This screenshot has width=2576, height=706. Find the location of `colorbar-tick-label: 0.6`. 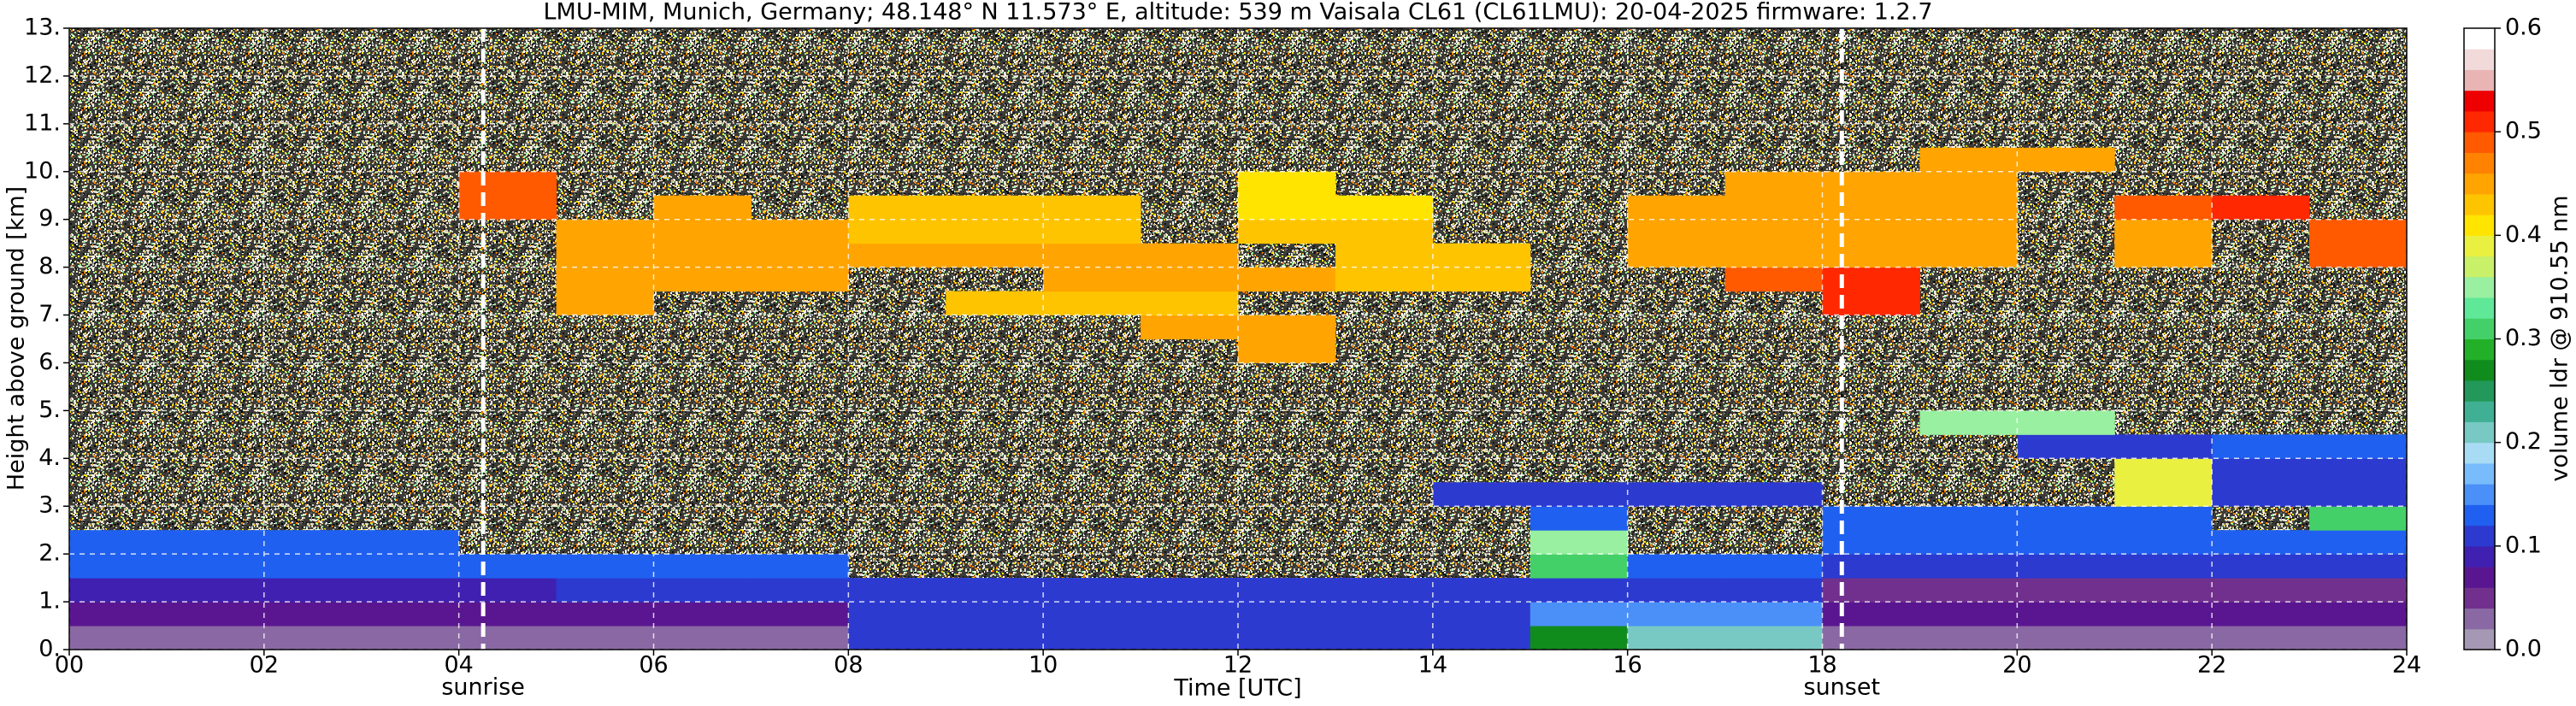

colorbar-tick-label: 0.6 is located at coordinates (2523, 28).